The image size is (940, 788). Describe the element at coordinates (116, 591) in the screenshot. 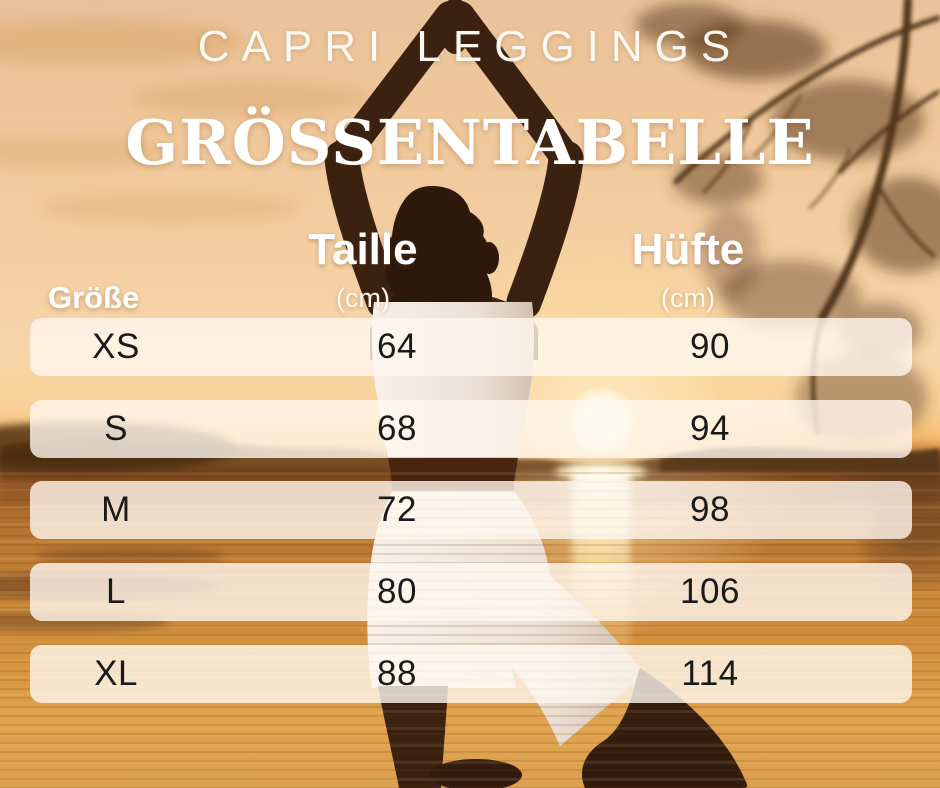

I see `size-value: L` at that location.